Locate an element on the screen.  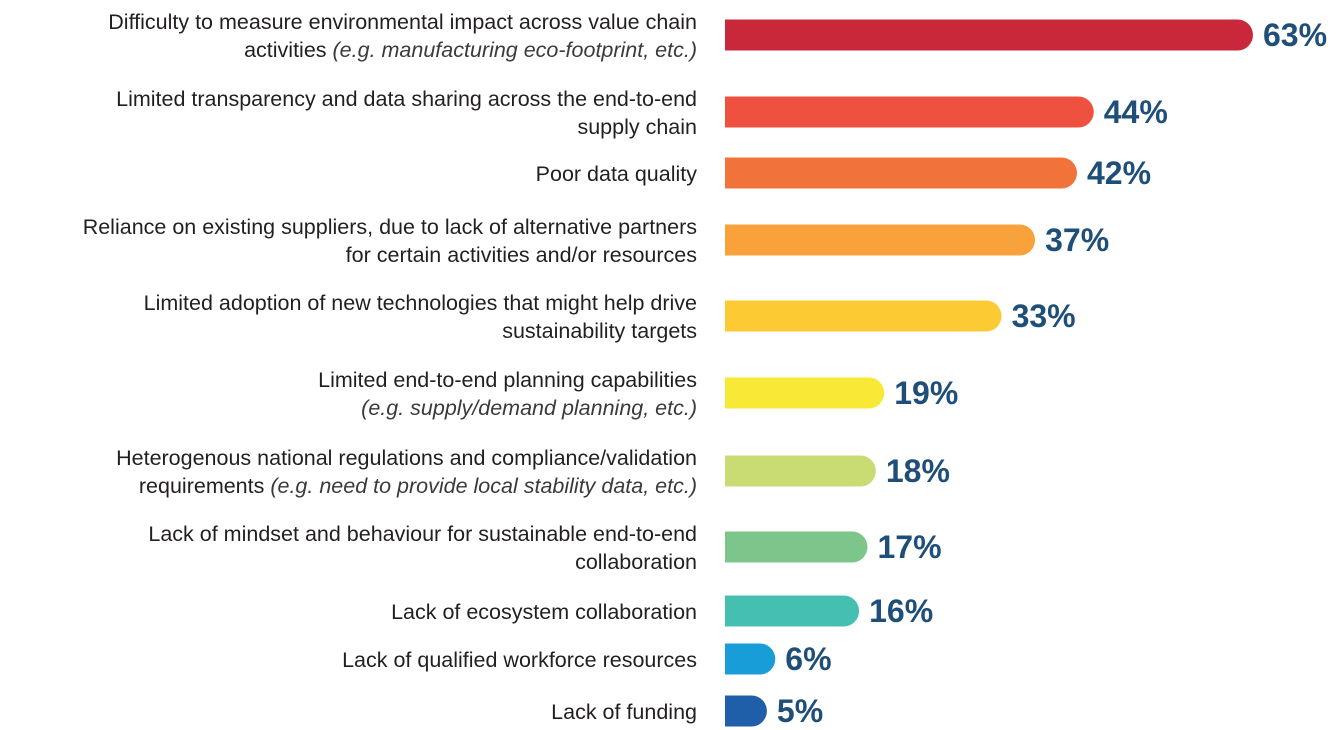
category-label-text: Lack of qualified workforce resources is located at coordinates (519, 660).